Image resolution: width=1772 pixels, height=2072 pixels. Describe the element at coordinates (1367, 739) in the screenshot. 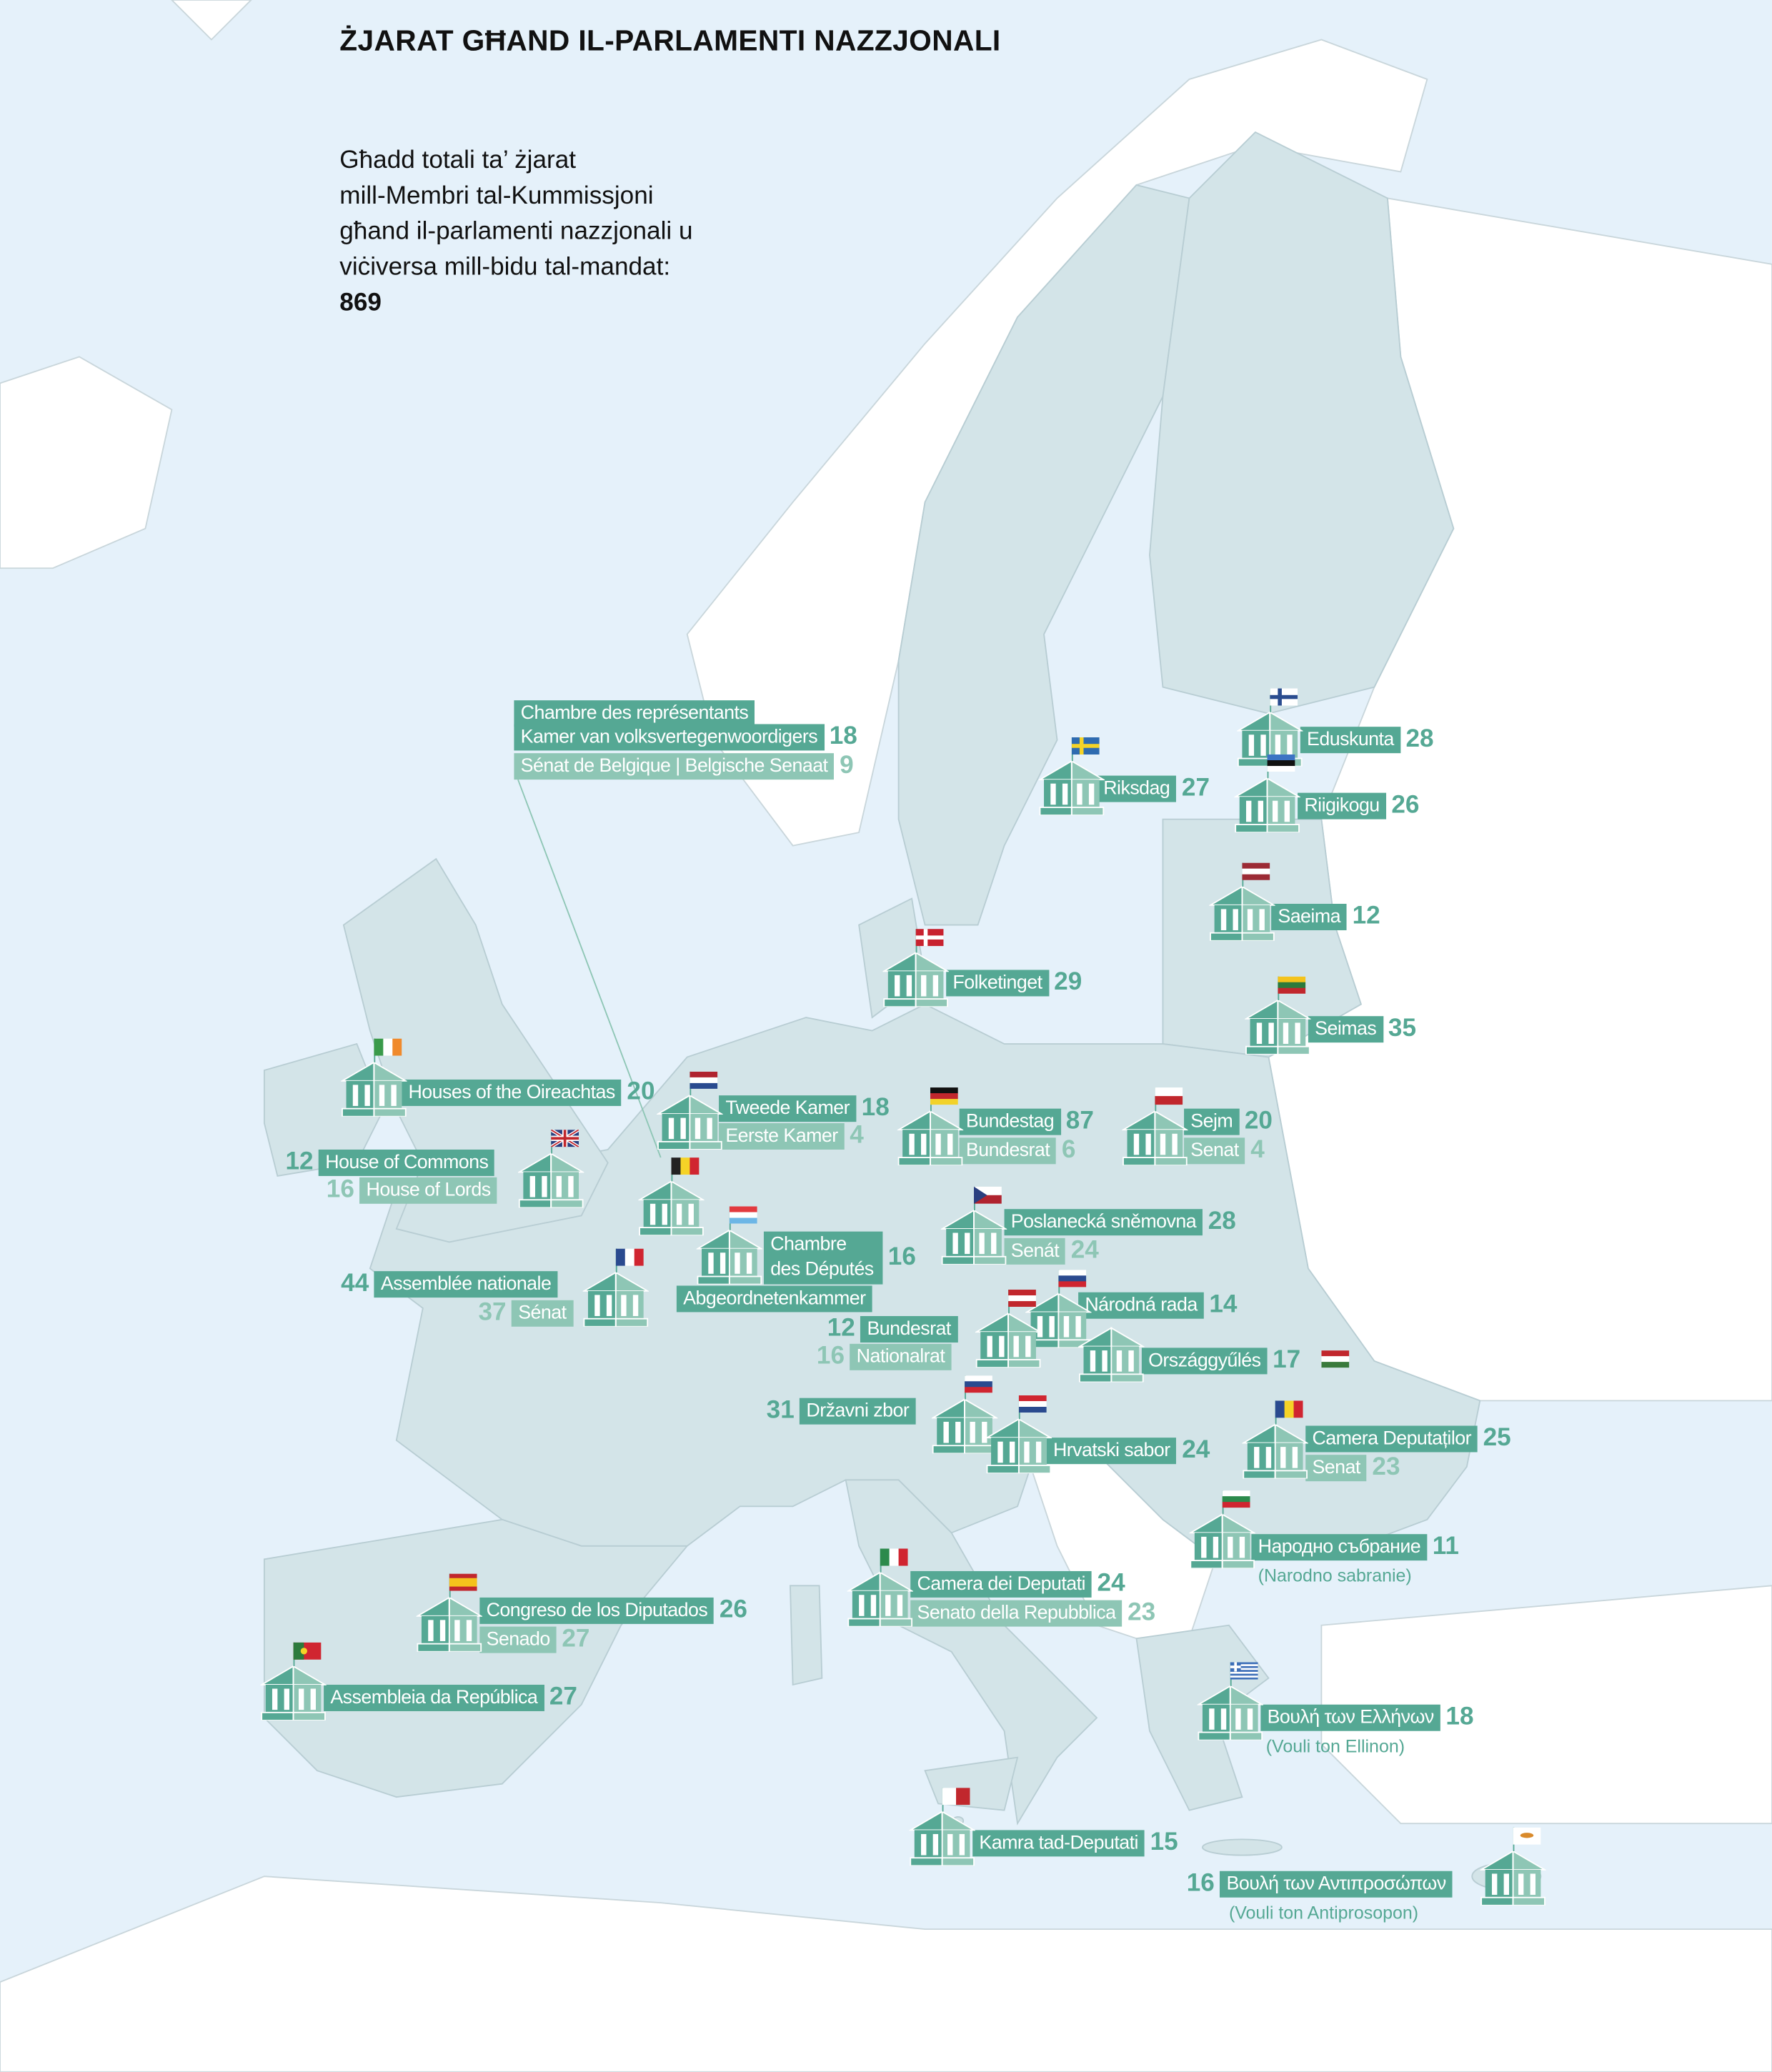

I see `chamber-row: Eduskunta 28` at that location.